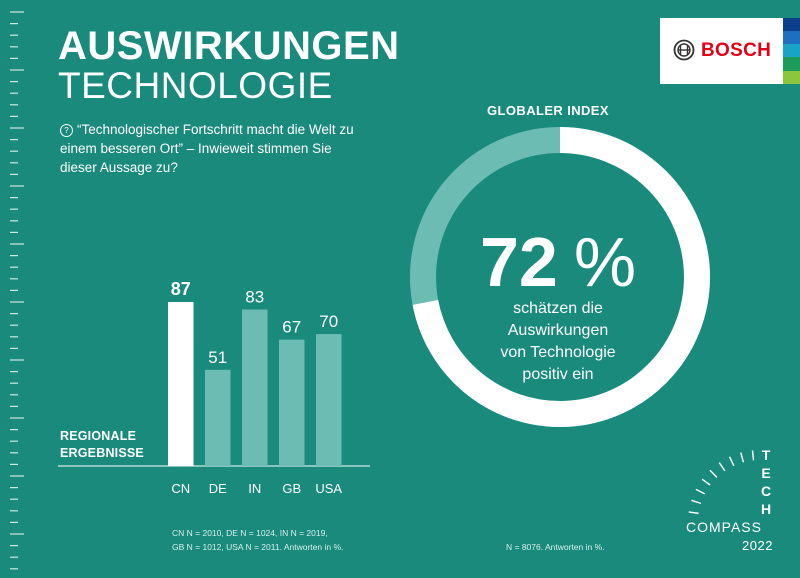  What do you see at coordinates (98, 436) in the screenshot?
I see `regional-label-line-1: REGIONALE` at bounding box center [98, 436].